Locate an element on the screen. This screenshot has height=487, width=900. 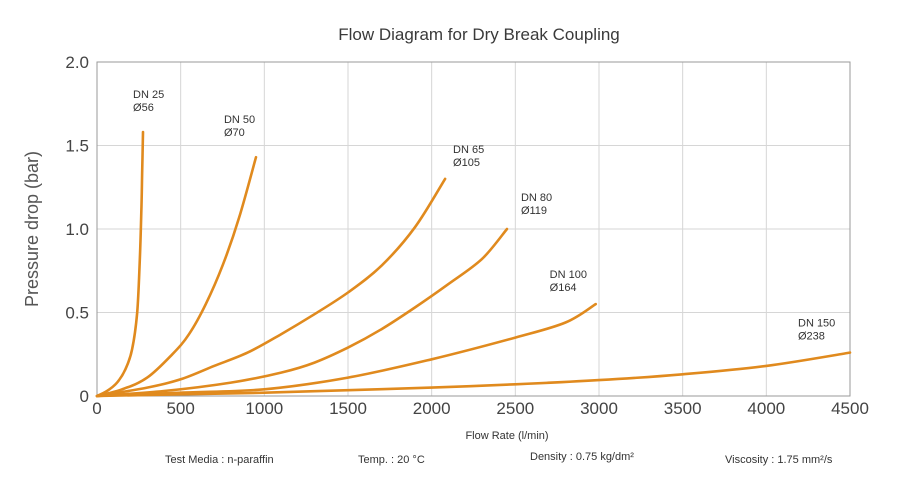
y-tick-labels: 0 0.5 1.0 1.5 2.0 is located at coordinates (77, 229).